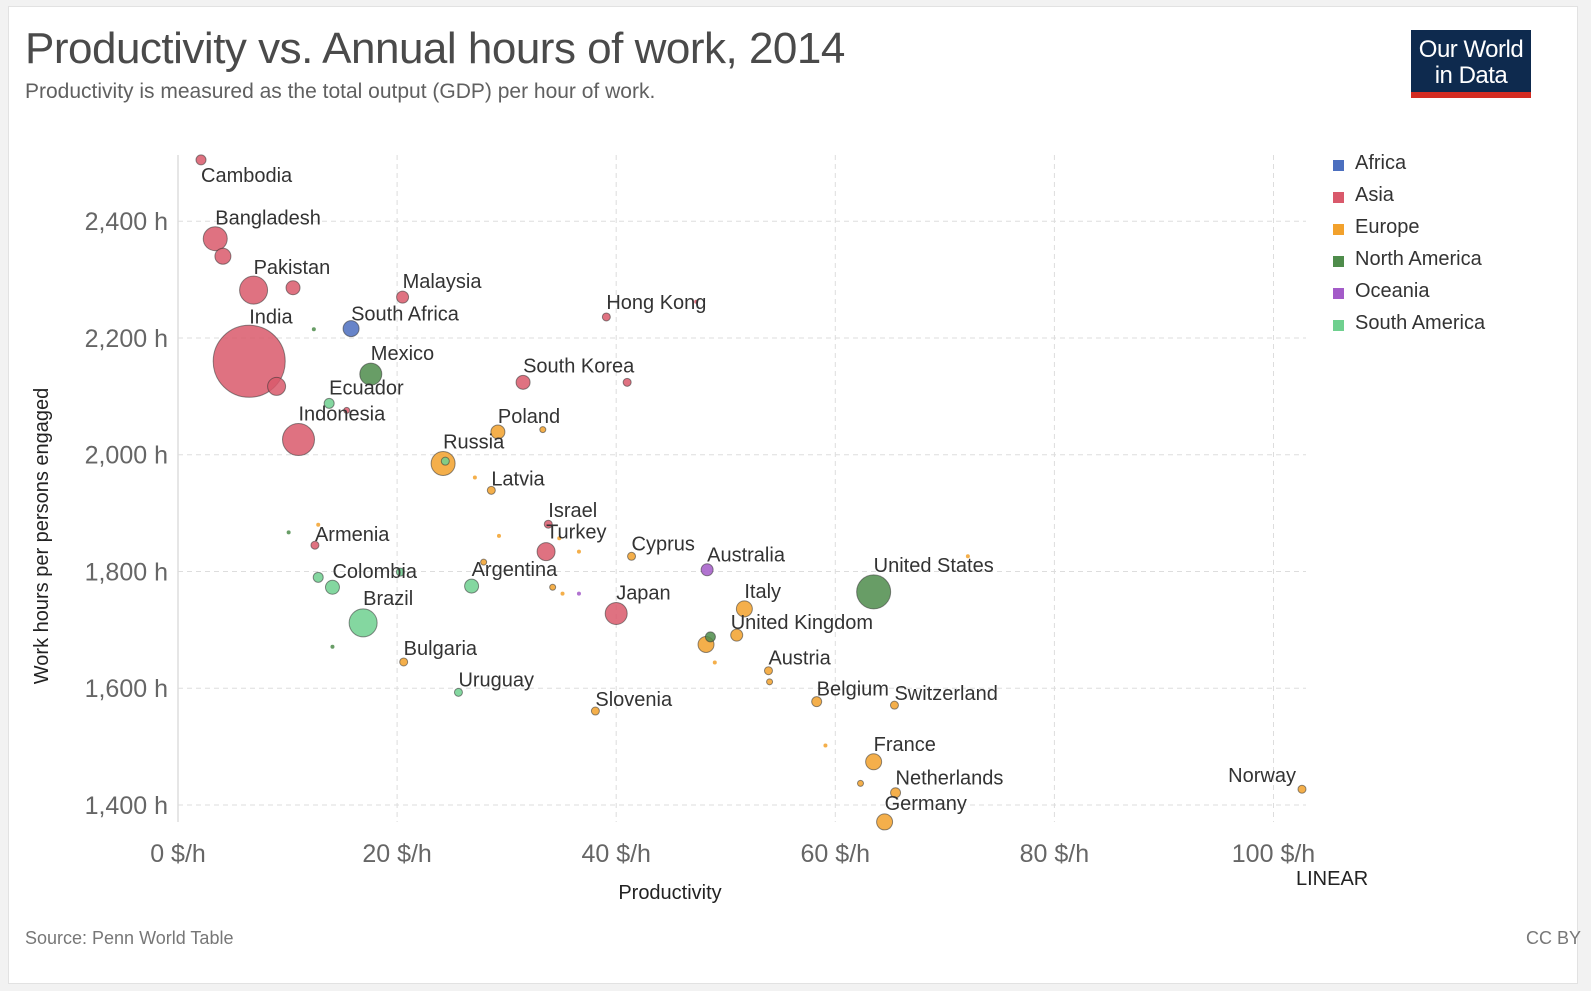  Describe the element at coordinates (1273, 854) in the screenshot. I see `x-tick-label: 100 $/h` at that location.